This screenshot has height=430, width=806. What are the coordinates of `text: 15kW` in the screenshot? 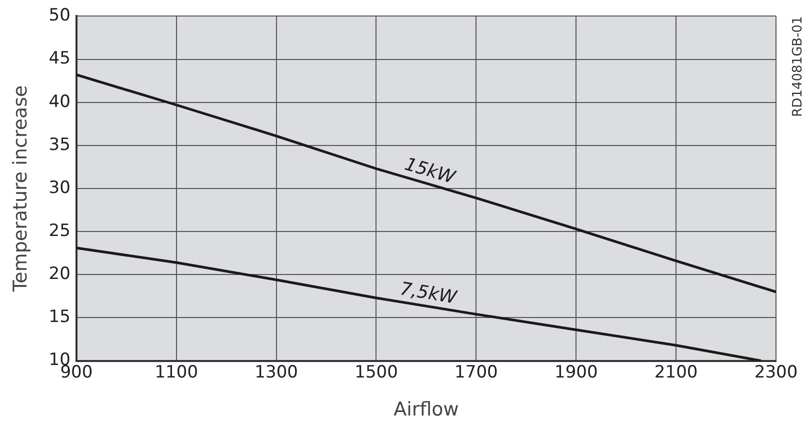 It's located at (430, 171).